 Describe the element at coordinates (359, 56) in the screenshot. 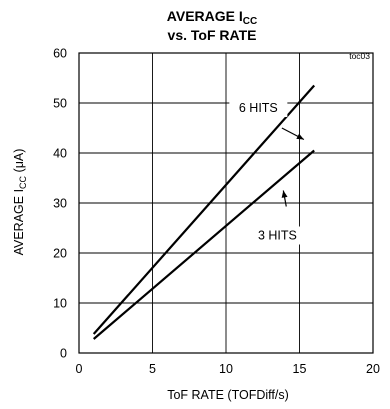

I see `figure-code: toc03` at that location.